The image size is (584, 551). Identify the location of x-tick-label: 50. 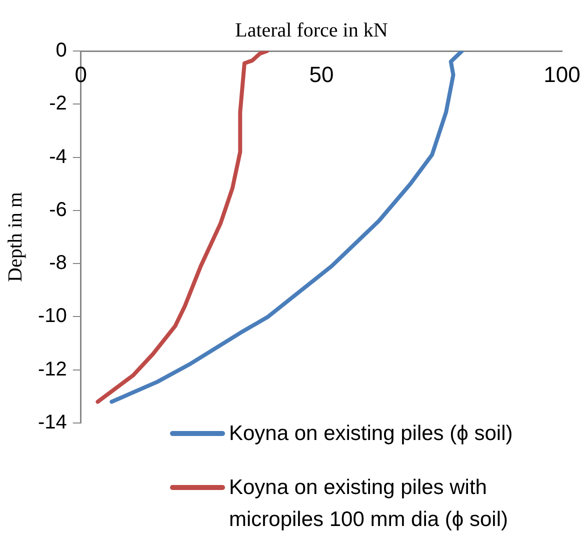
(321, 75).